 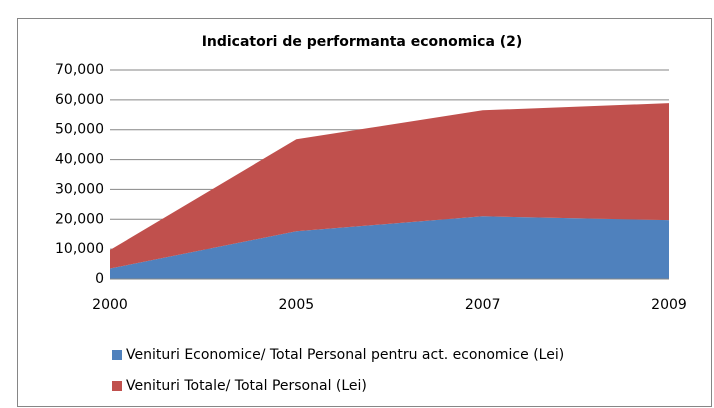 I want to click on y-tick-label: 20,000, so click(x=79, y=219).